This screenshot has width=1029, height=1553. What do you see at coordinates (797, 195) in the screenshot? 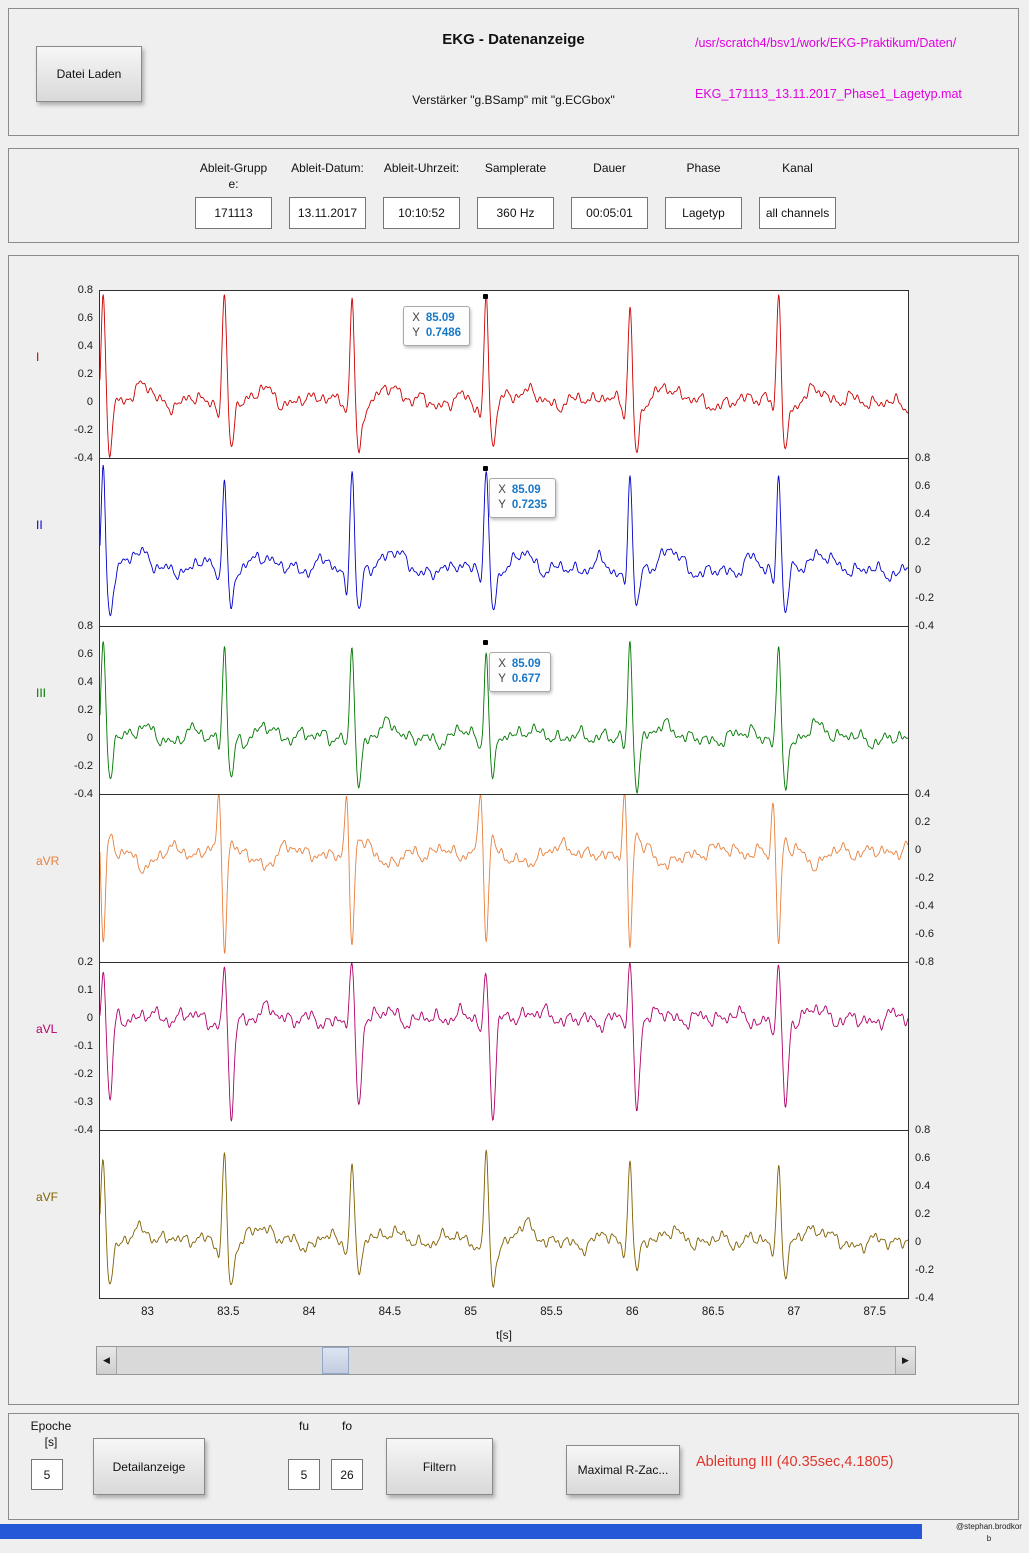
I see `meta-col-kanal: Kanal all channels` at bounding box center [797, 195].